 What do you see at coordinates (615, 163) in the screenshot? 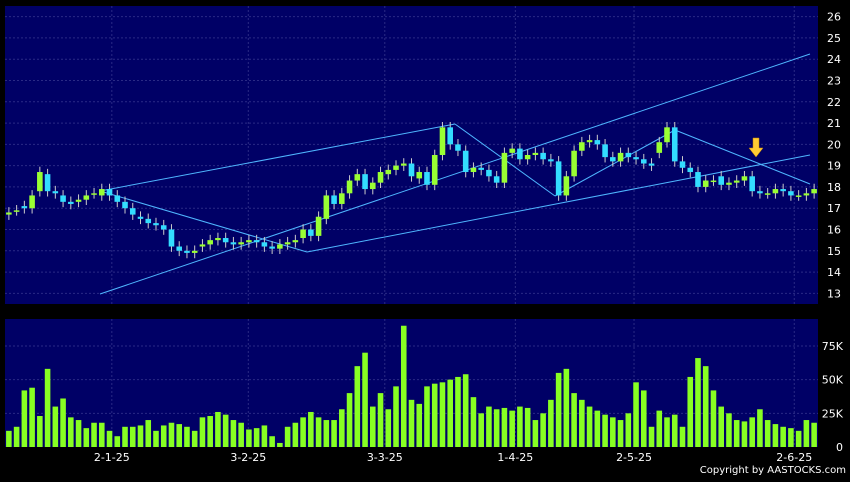
I see `trendline` at bounding box center [615, 163].